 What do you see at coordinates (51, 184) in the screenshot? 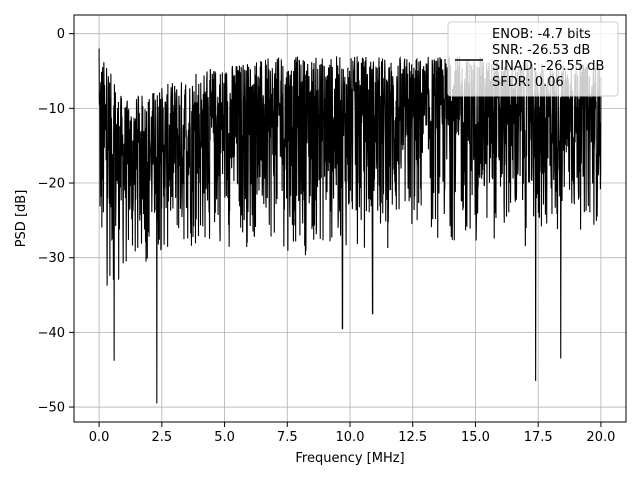
I see `y-tick-label: −20` at bounding box center [51, 184].